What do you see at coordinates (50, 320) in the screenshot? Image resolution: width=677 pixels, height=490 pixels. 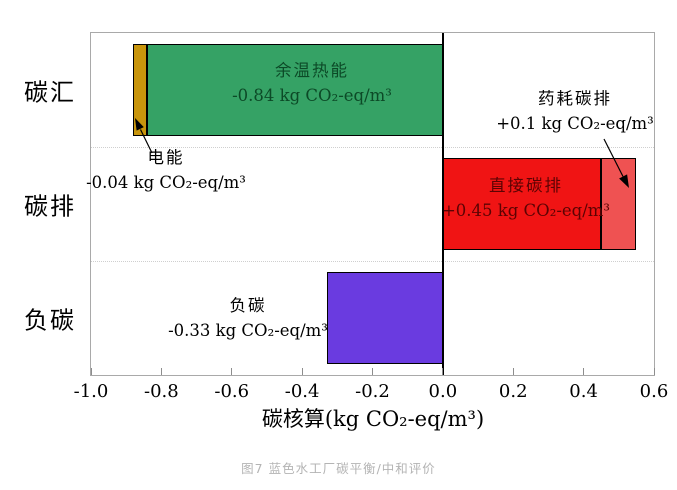 I see `y-category-label: 负碳` at bounding box center [50, 320].